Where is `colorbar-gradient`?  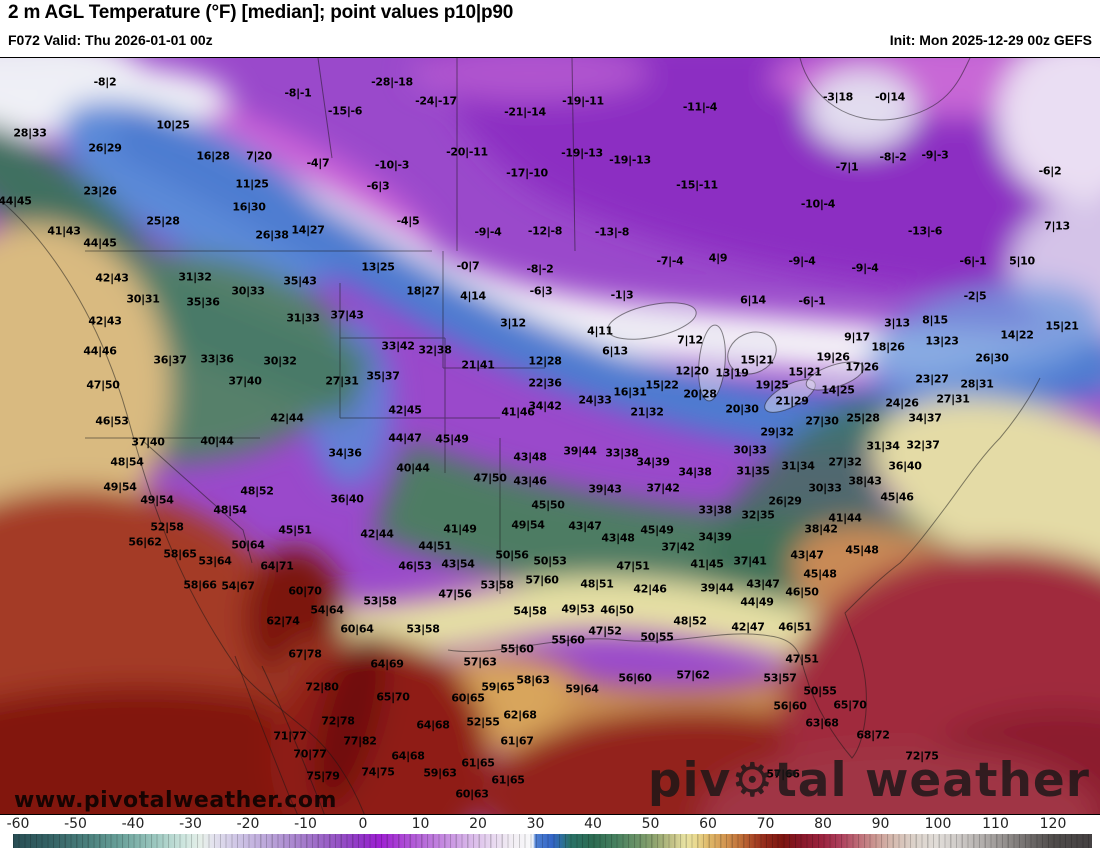 colorbar-gradient is located at coordinates (552, 841).